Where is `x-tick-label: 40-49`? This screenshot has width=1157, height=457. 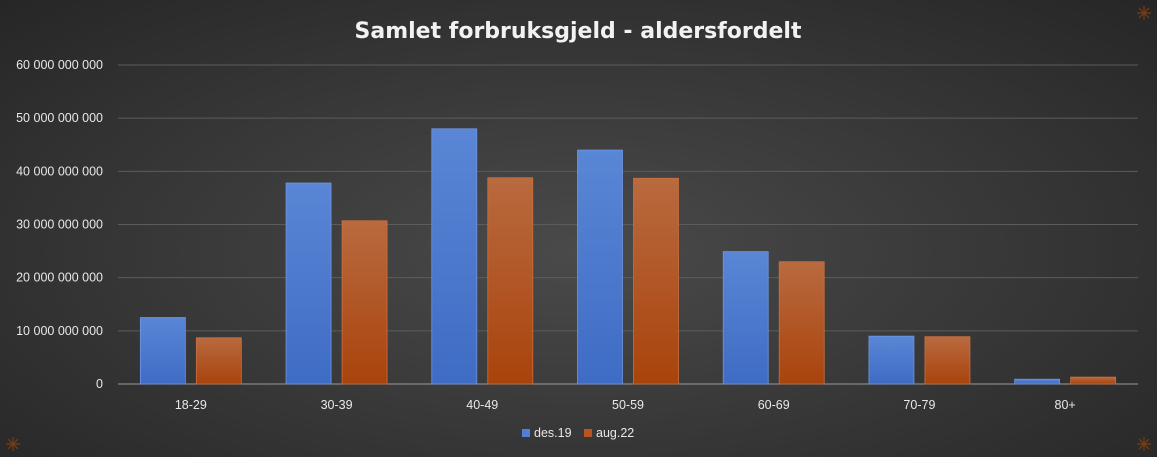 x-tick-label: 40-49 is located at coordinates (482, 405).